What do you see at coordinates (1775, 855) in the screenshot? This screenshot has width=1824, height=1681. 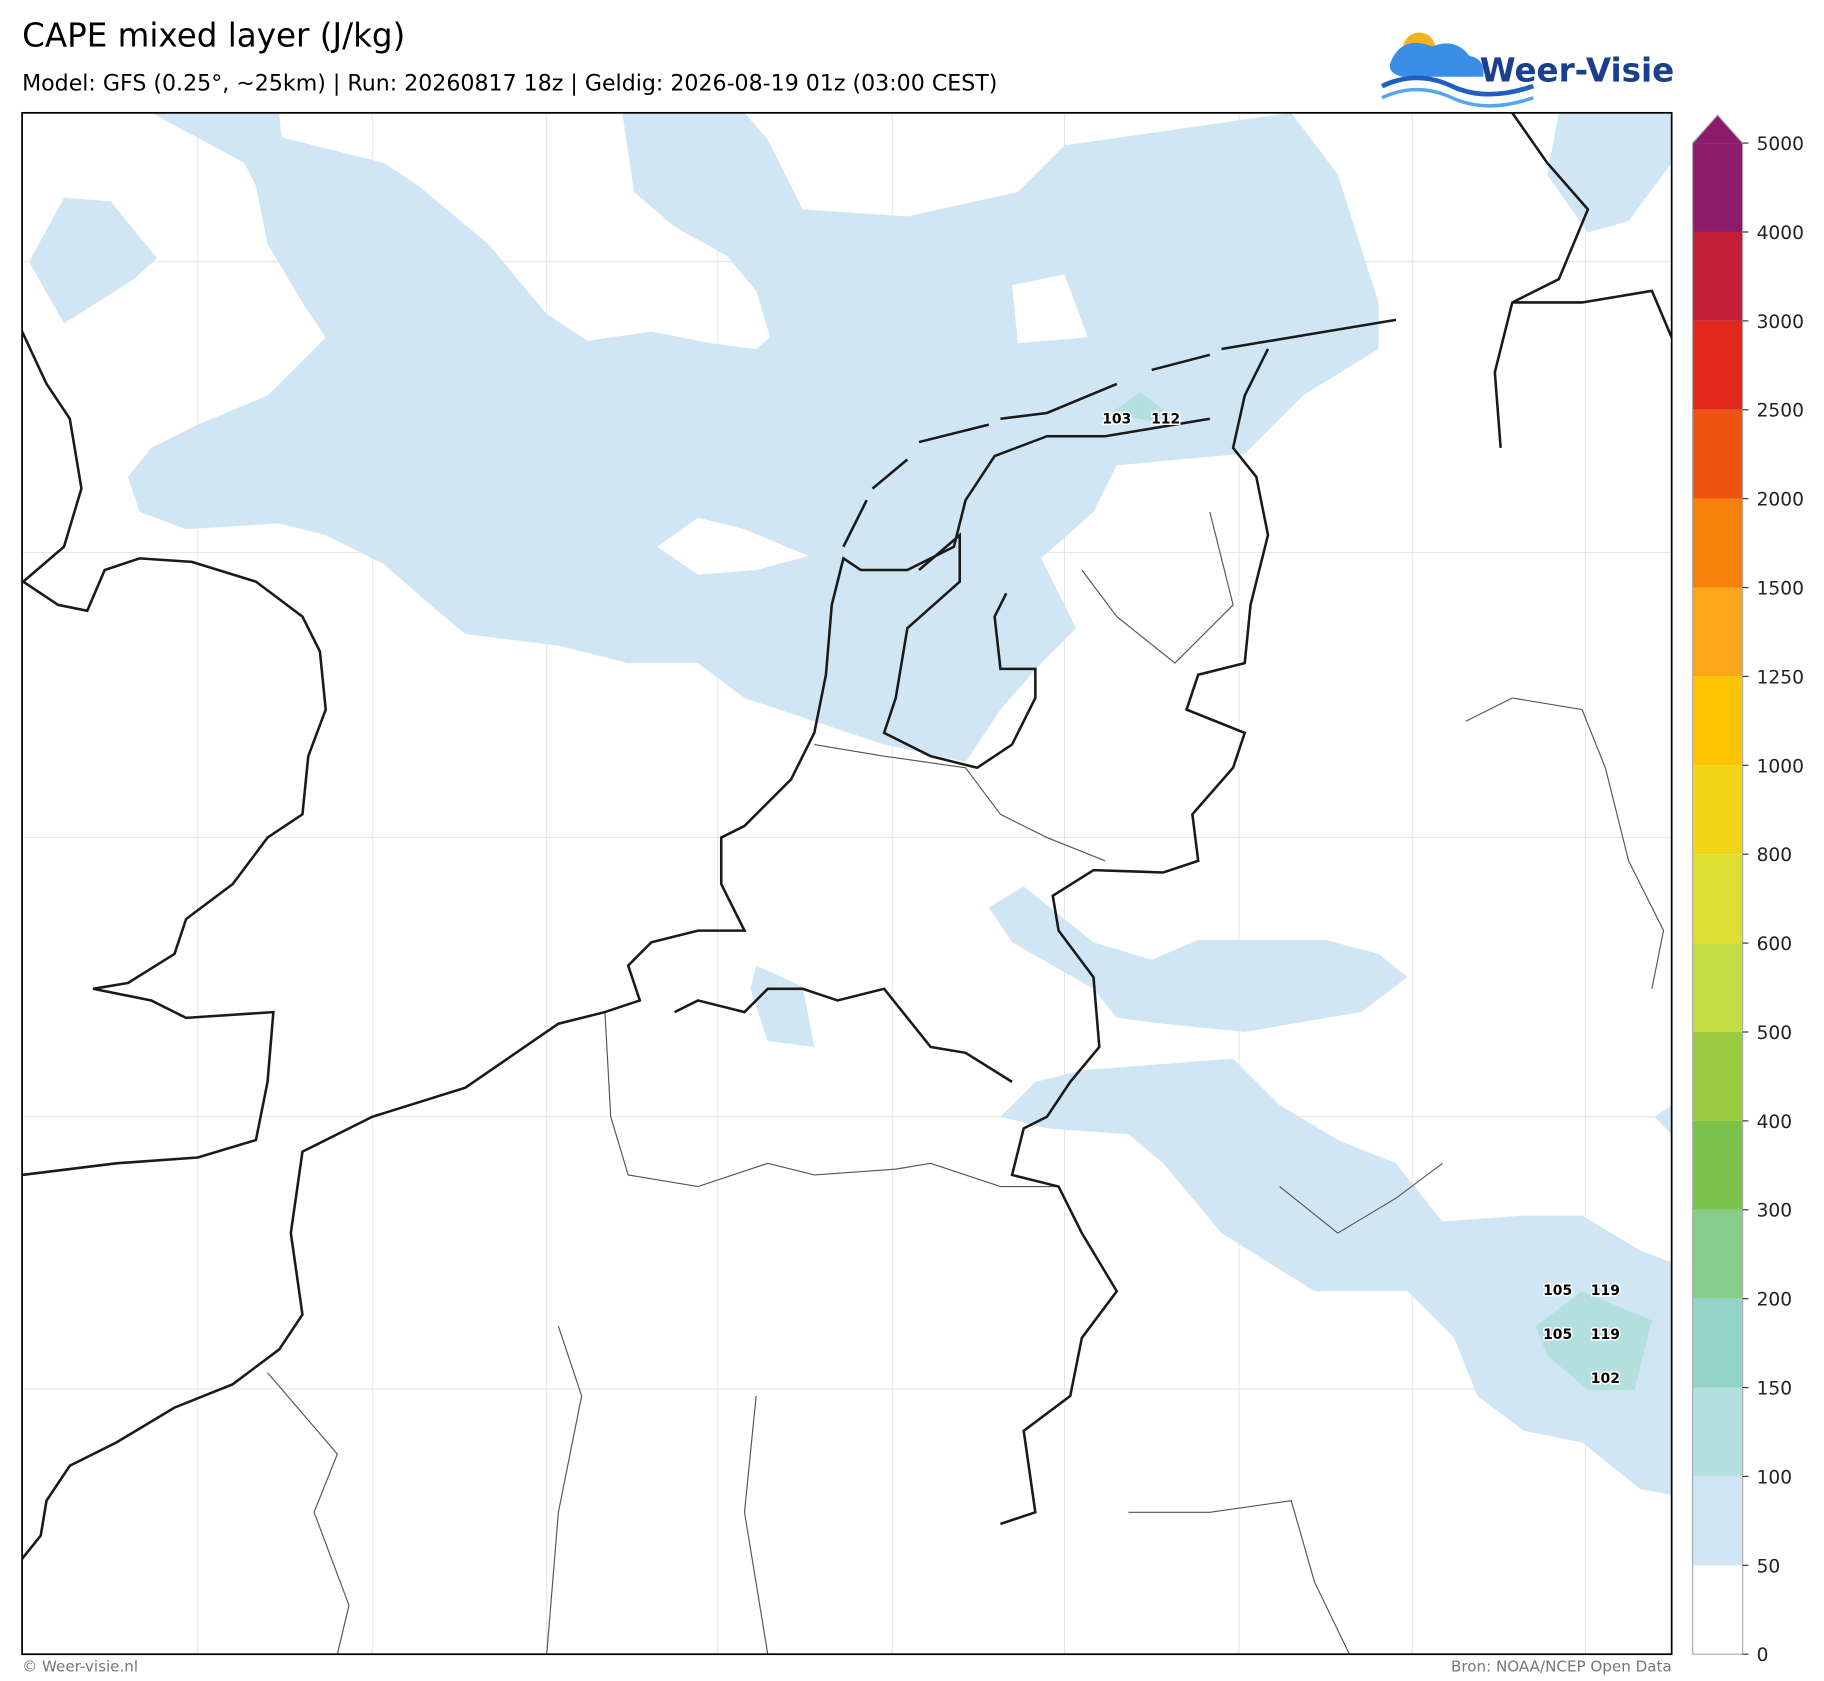 I see `colorbar-tick-label: 800` at bounding box center [1775, 855].